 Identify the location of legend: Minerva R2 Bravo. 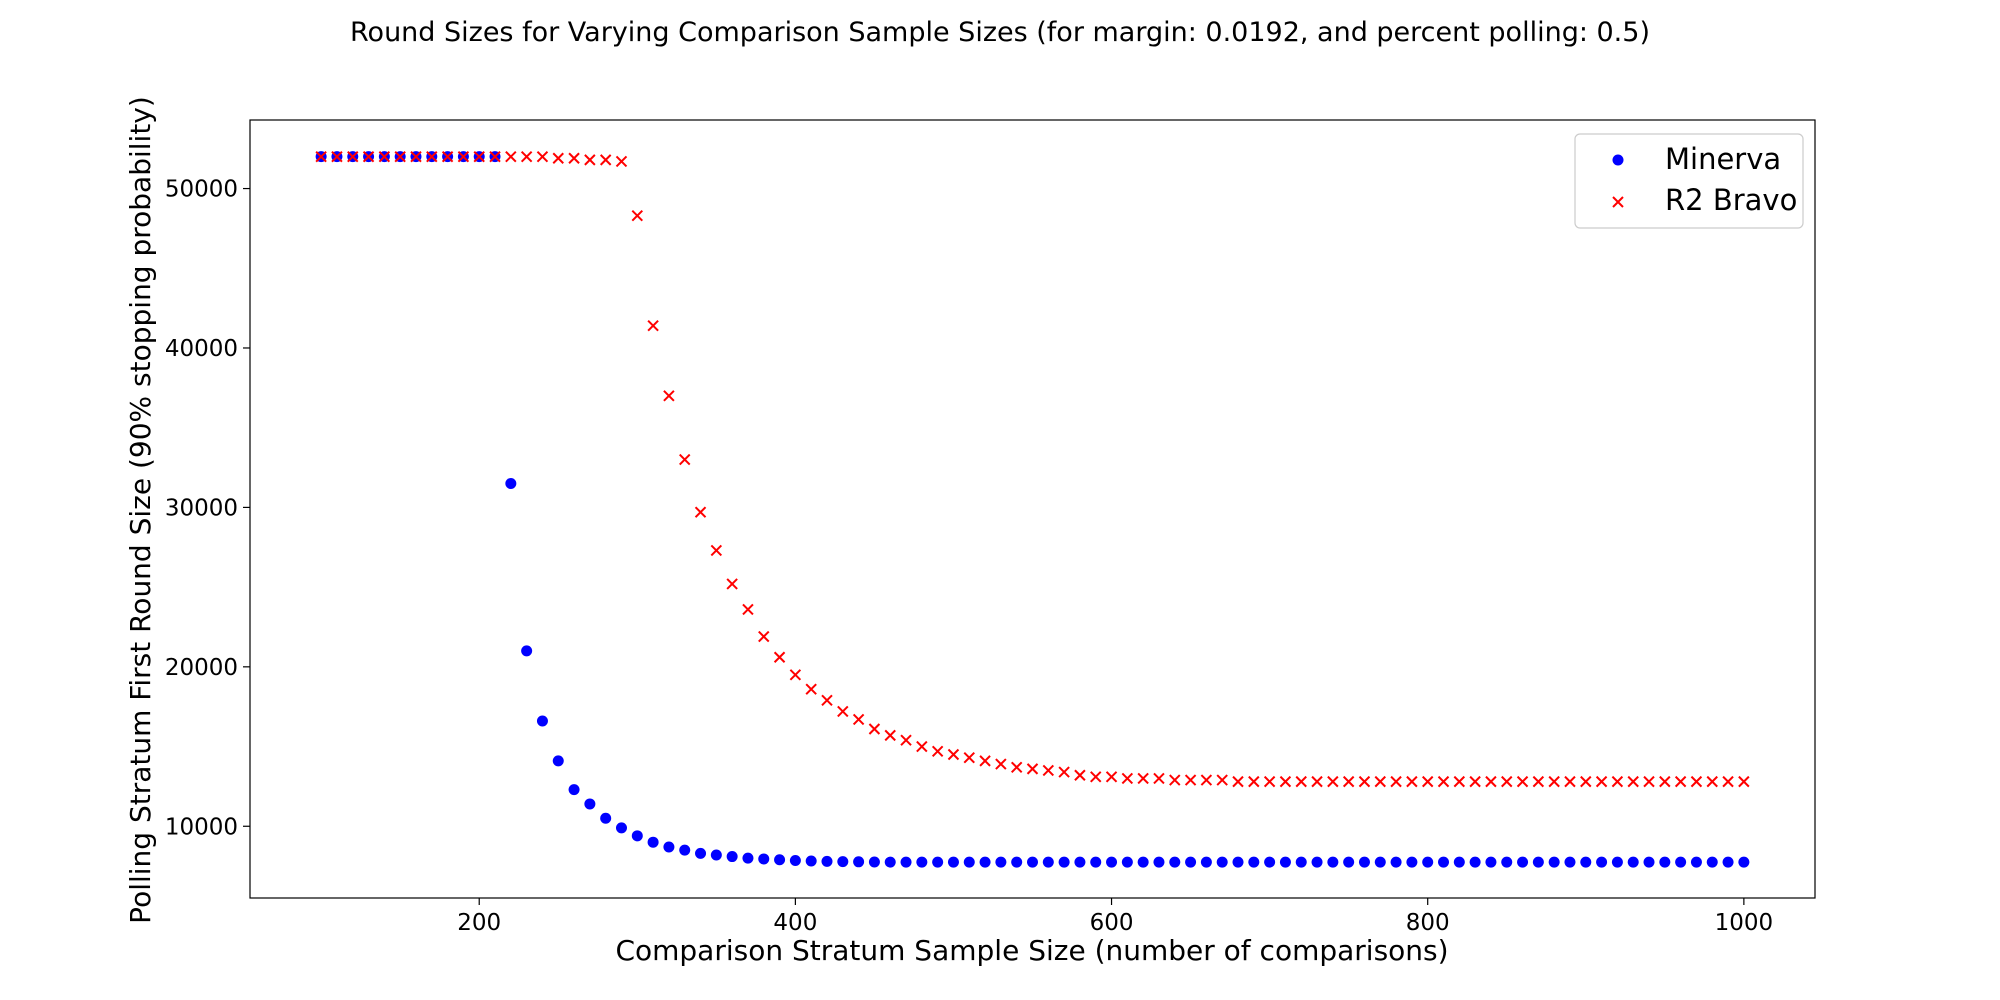
(1689, 181).